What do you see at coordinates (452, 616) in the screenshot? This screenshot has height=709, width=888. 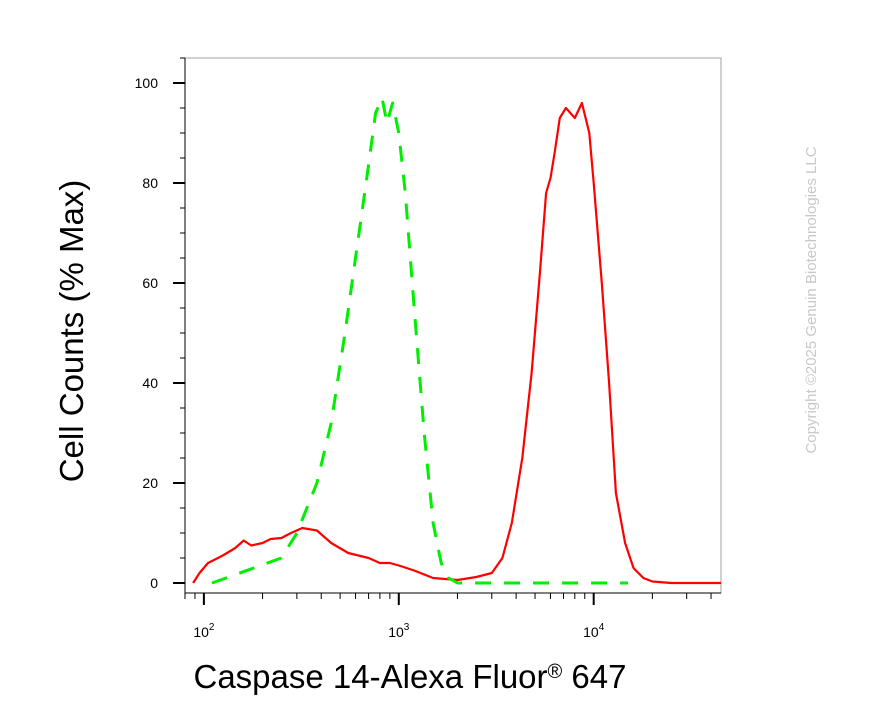 I see `x-axis: 10² 10³ 10⁴` at bounding box center [452, 616].